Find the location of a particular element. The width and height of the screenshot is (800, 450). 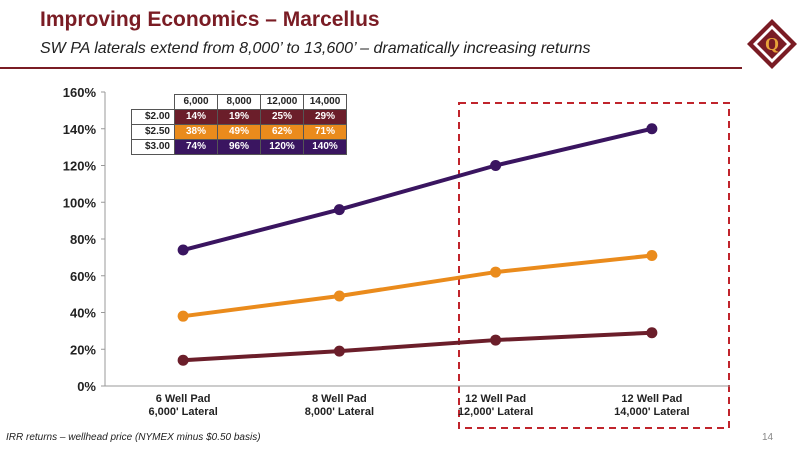

y-tick-label: 80% is located at coordinates (83, 239).